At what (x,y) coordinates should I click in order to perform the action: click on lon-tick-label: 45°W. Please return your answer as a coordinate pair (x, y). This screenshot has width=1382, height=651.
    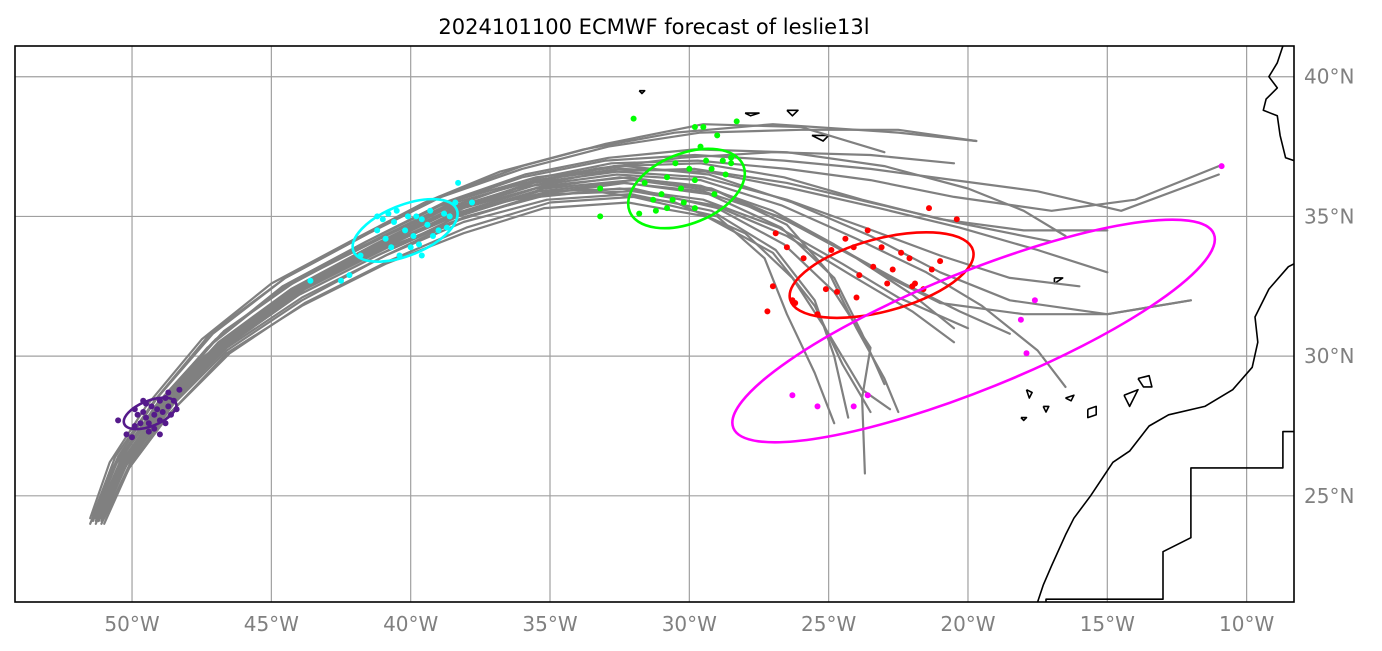
    Looking at the image, I should click on (271, 624).